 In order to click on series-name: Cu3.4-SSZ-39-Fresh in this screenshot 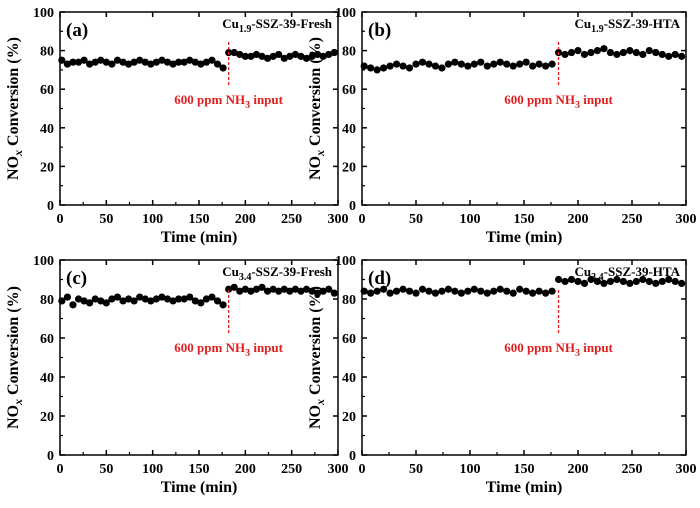, I will do `click(277, 273)`.